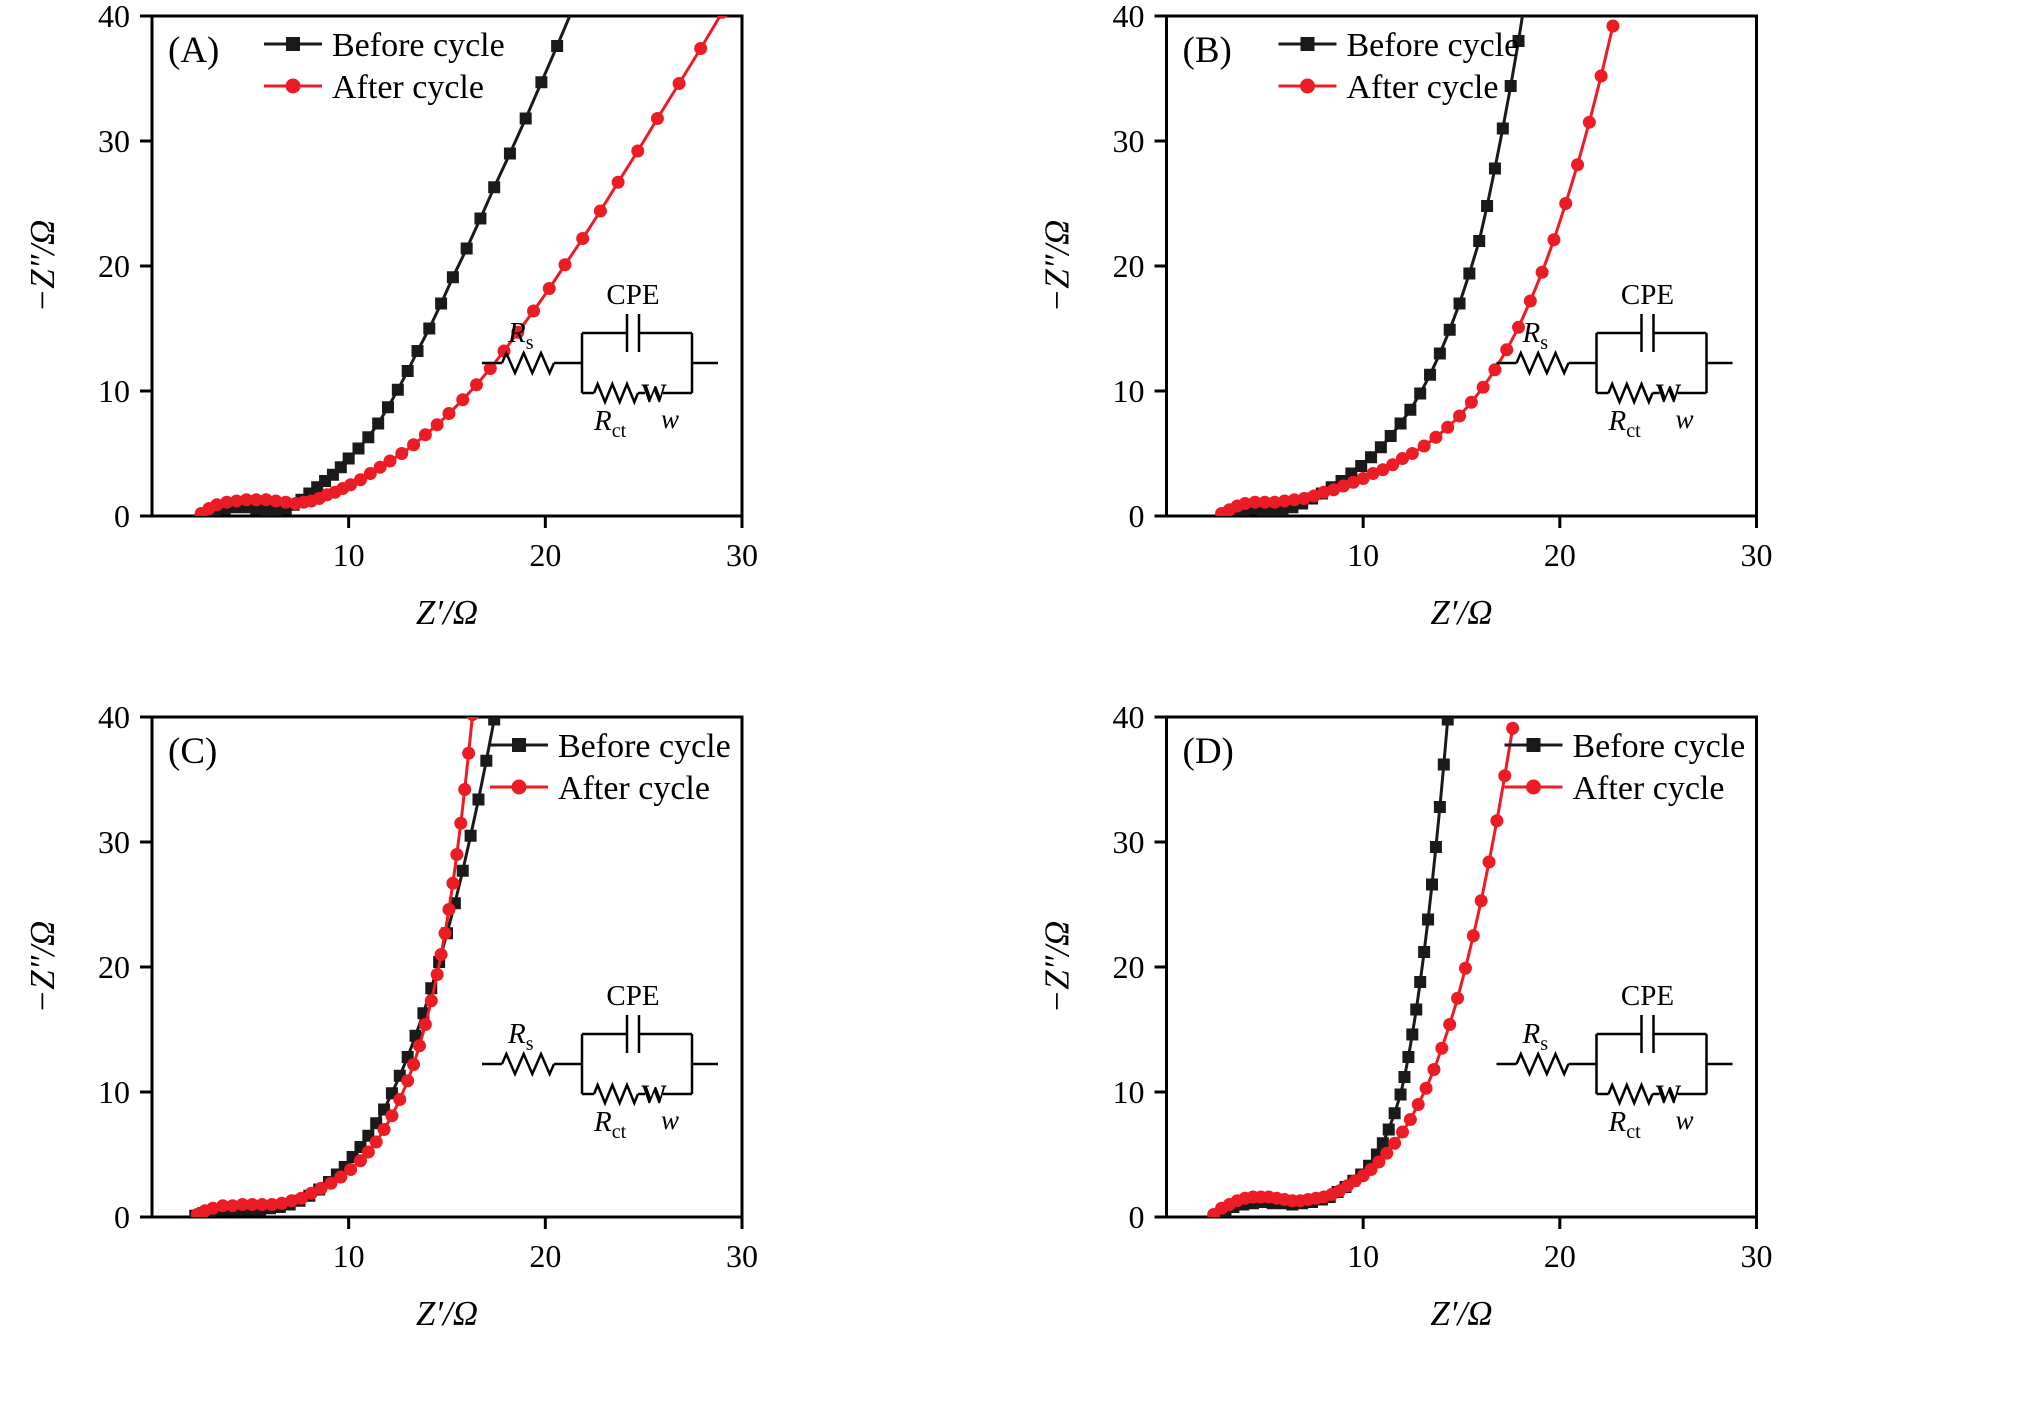  I want to click on equivalent-circuit-inset: W Rs CPE Rct w, so click(1614, 1061).